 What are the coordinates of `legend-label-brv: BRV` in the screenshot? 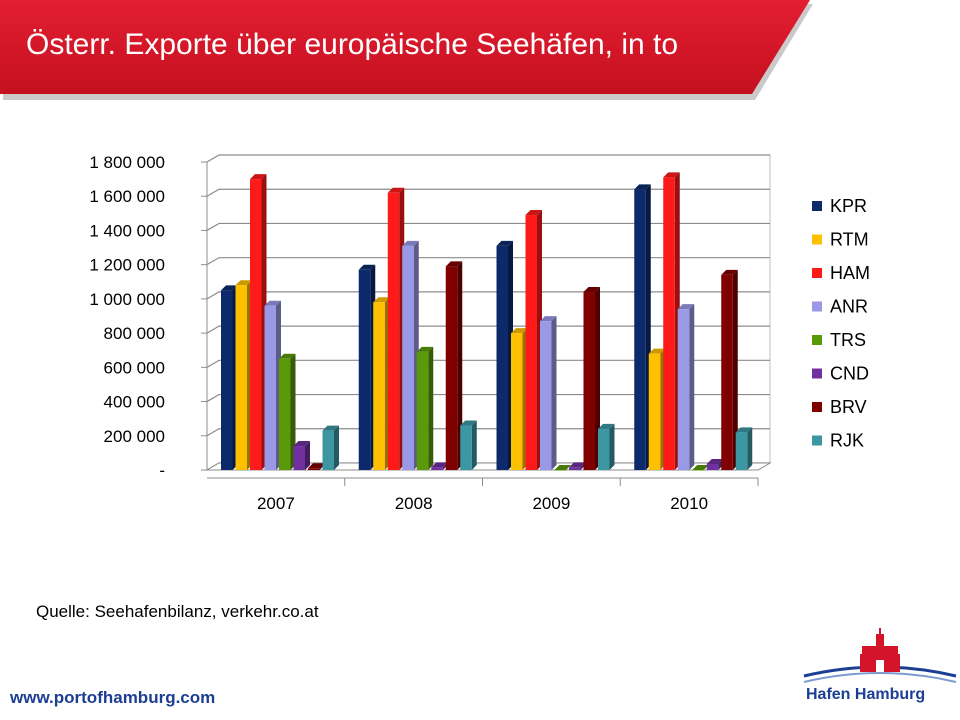 It's located at (848, 407).